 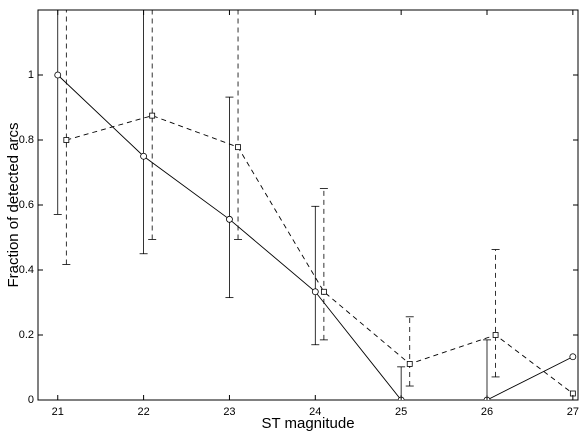 I want to click on x-tick-label: 23, so click(x=229, y=412).